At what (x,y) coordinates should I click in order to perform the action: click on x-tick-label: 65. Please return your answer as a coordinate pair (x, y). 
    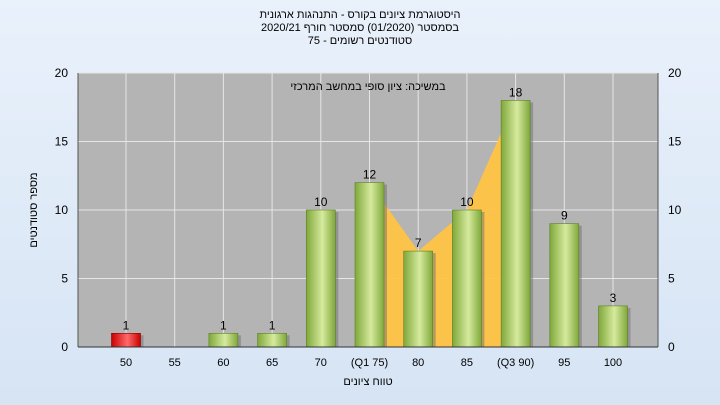
    Looking at the image, I should click on (272, 363).